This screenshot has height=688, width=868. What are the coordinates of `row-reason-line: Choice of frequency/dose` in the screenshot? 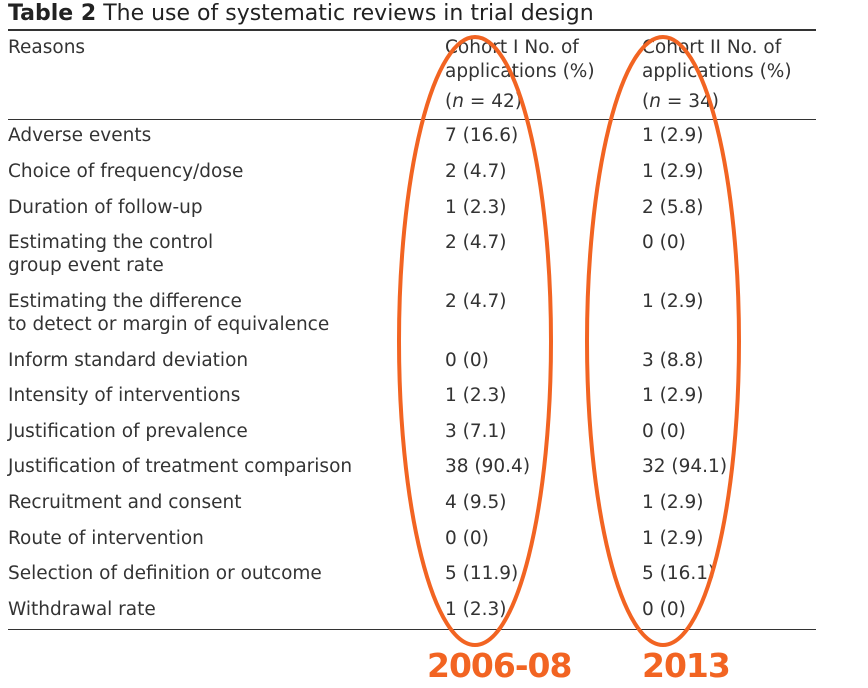 It's located at (126, 171).